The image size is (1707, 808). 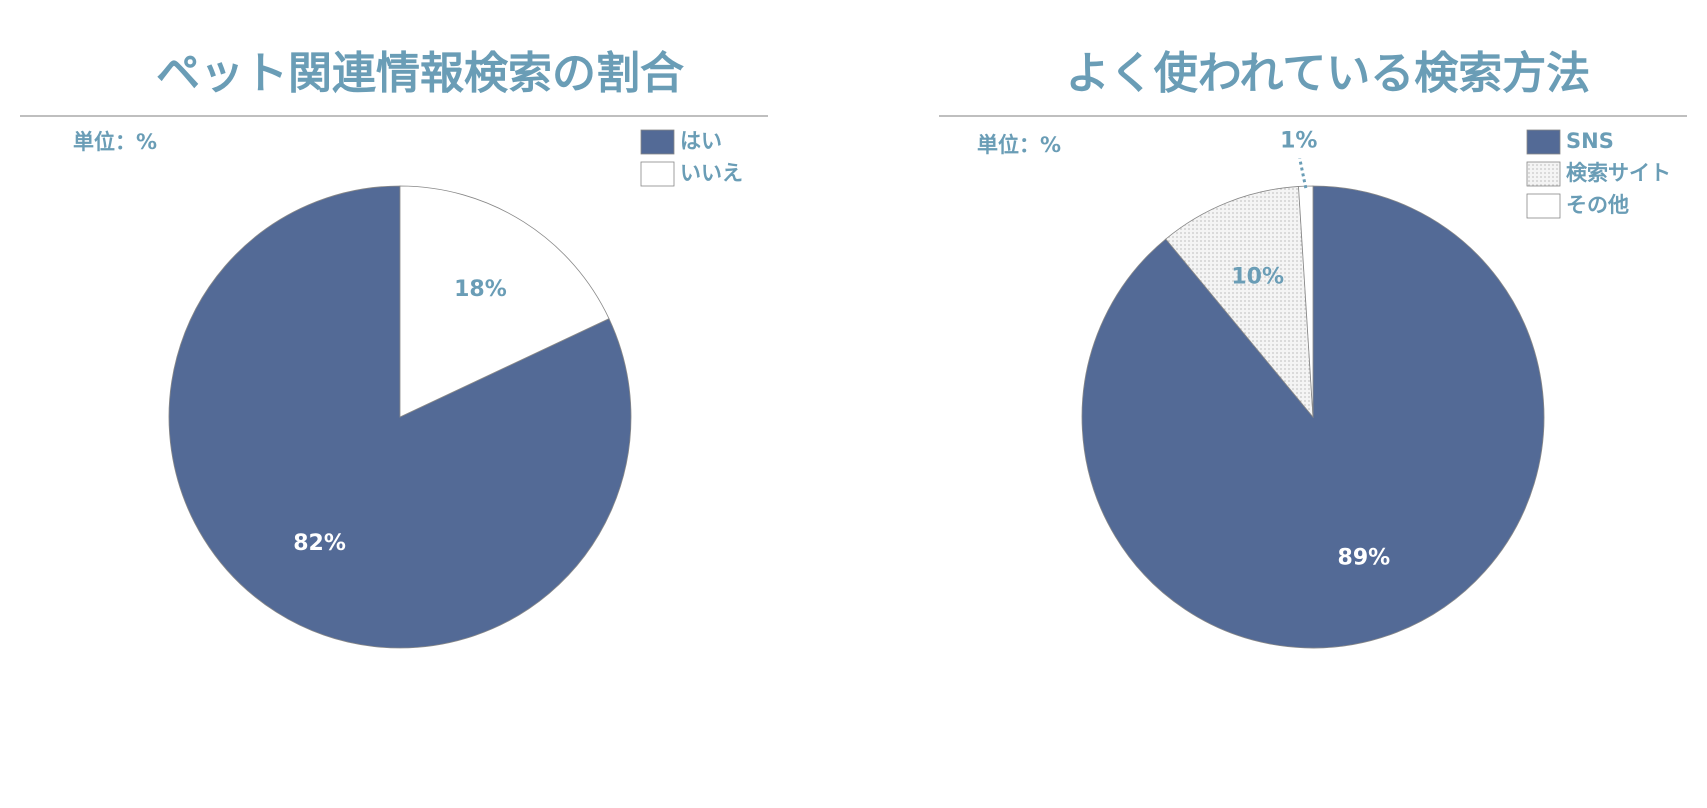 What do you see at coordinates (701, 141) in the screenshot?
I see `legend-label: はい` at bounding box center [701, 141].